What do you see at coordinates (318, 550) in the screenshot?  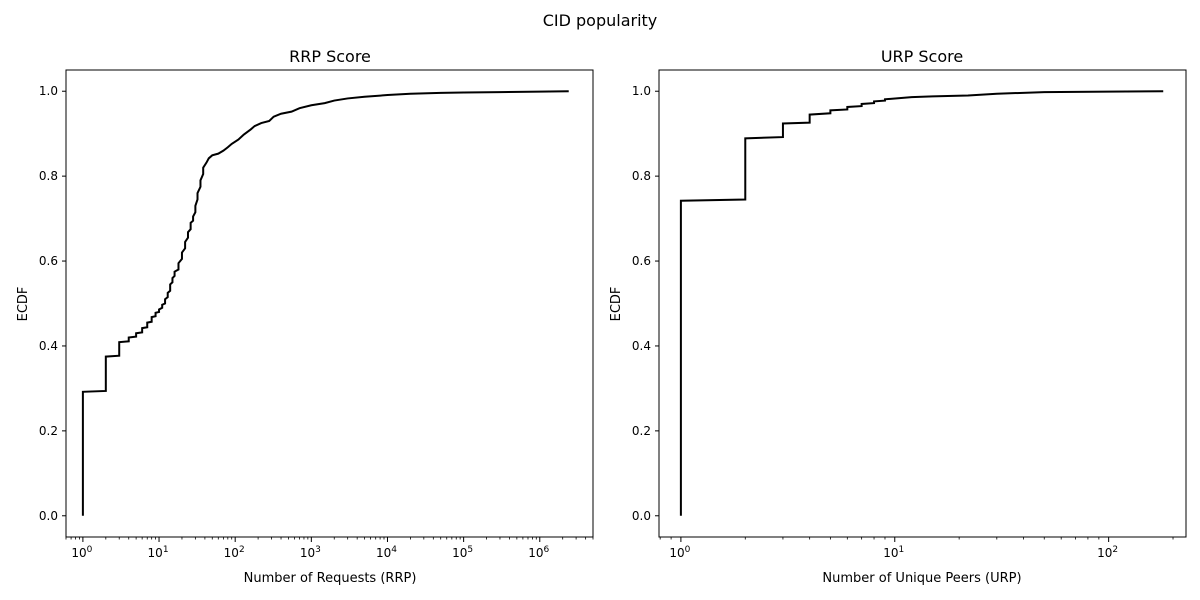 I see `rrp-x-tick-exponent: 3` at bounding box center [318, 550].